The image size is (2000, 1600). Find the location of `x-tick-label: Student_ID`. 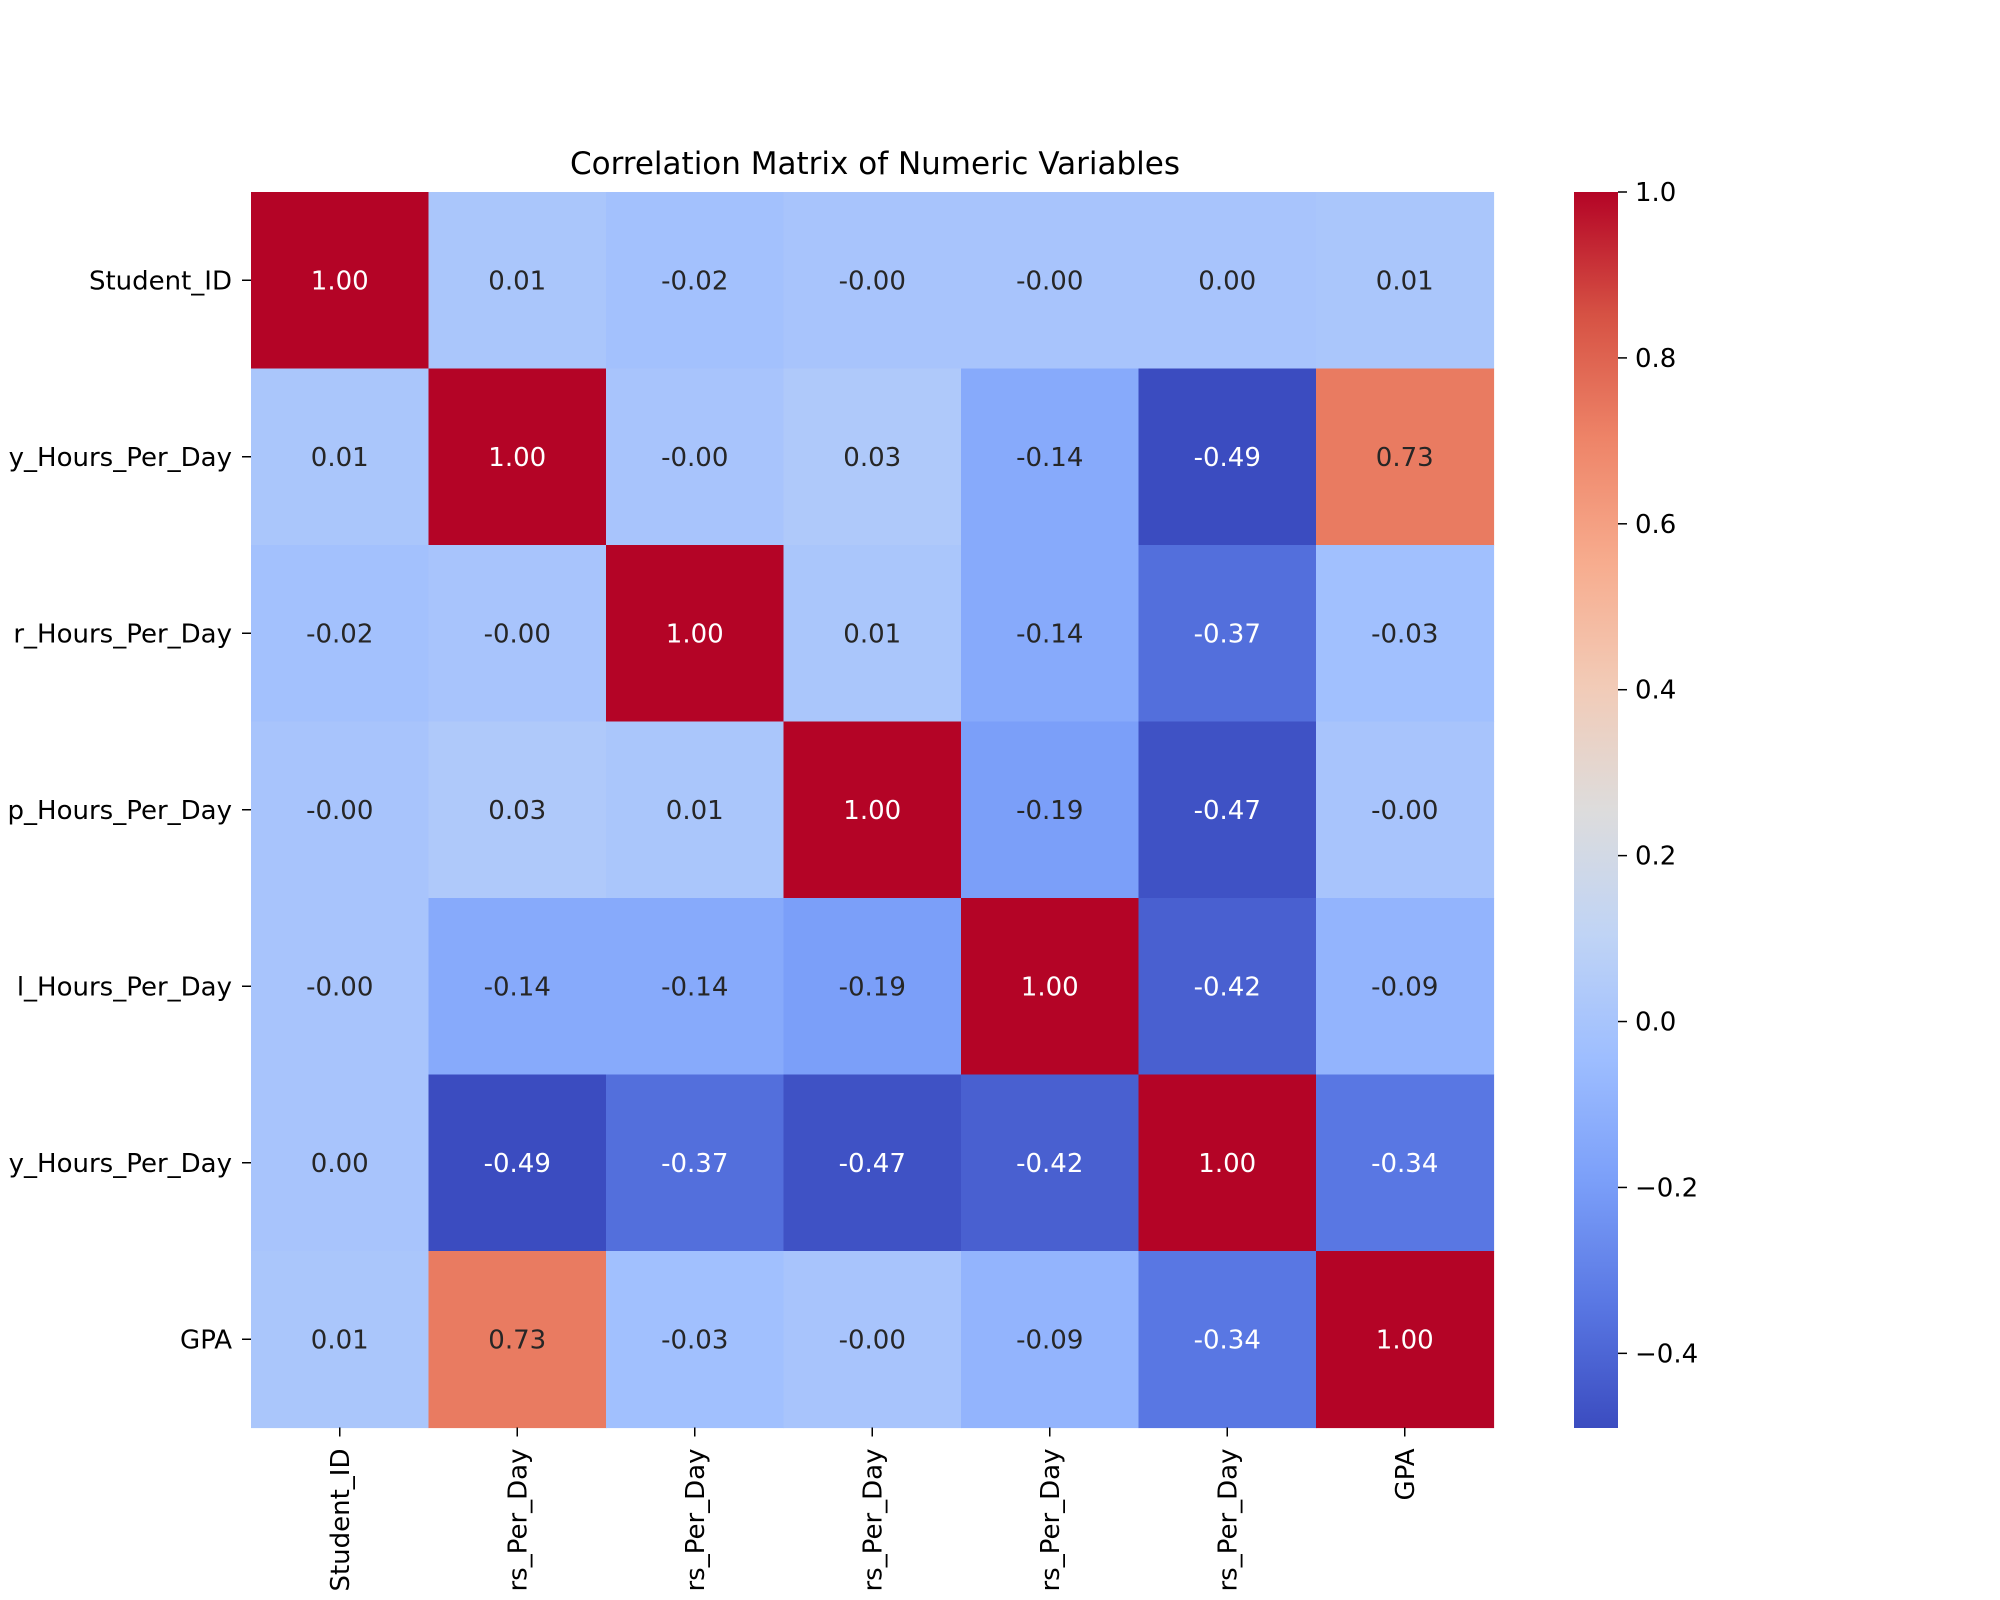

x-tick-label: Student_ID is located at coordinates (341, 1520).